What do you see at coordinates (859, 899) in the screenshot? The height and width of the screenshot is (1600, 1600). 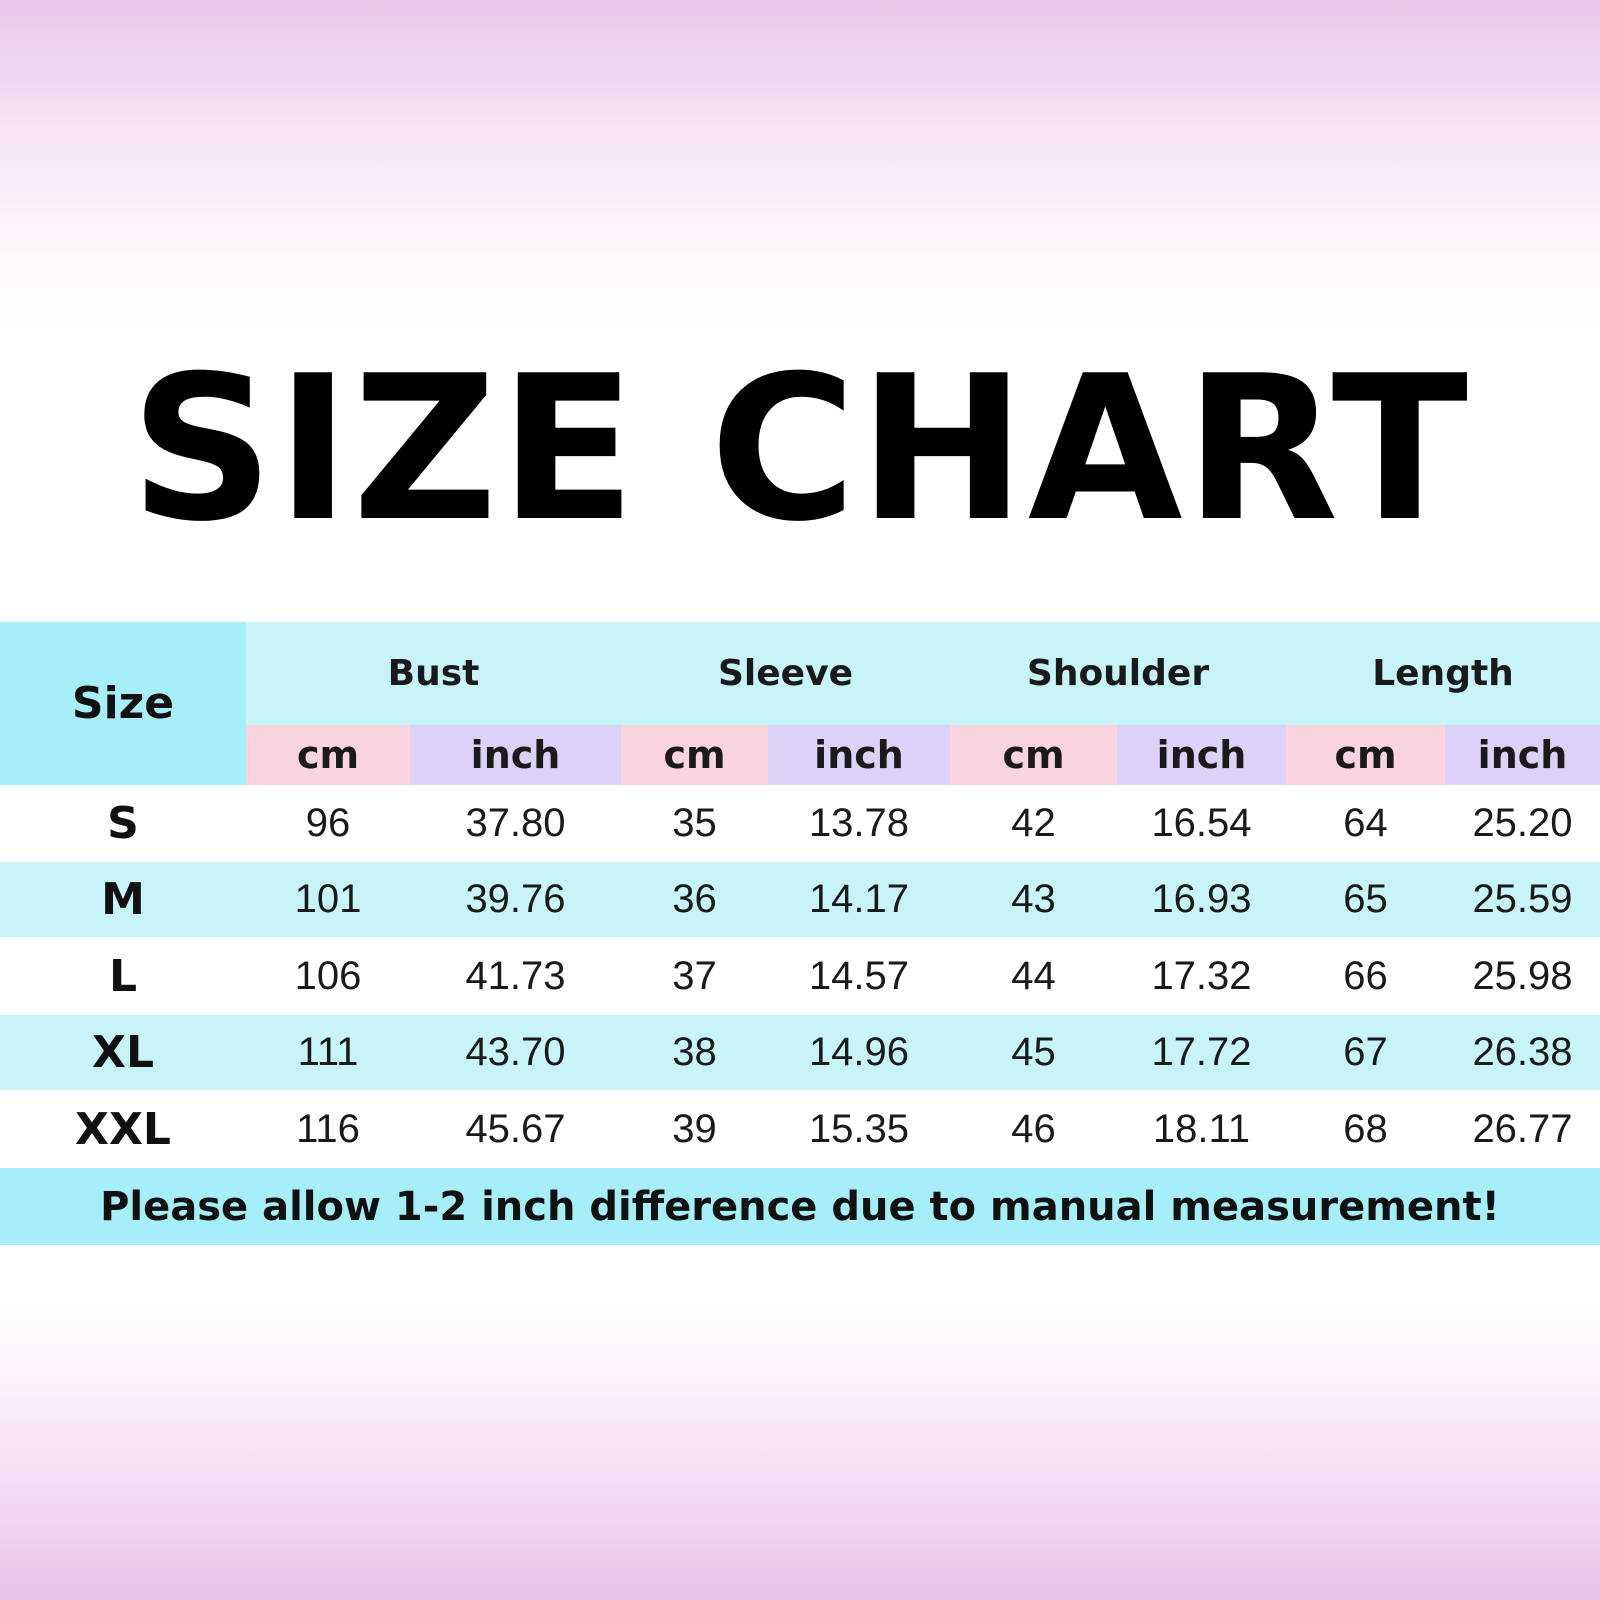 I see `measurement-inch: 14.17` at bounding box center [859, 899].